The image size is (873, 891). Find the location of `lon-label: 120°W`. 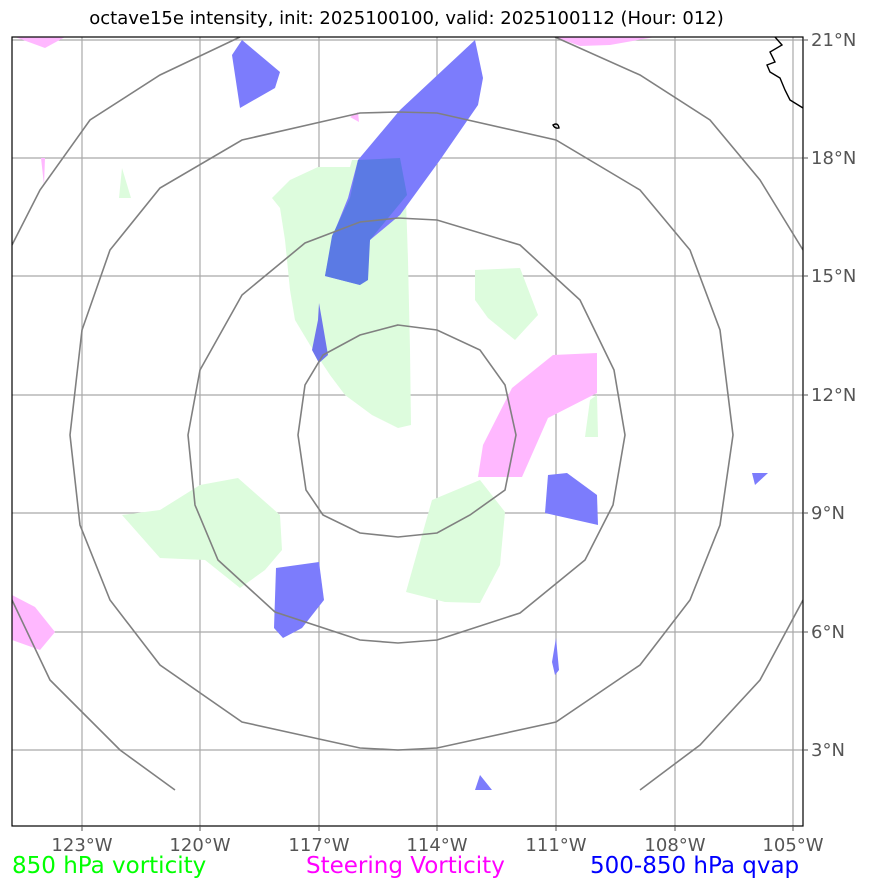

lon-label: 120°W is located at coordinates (199, 845).